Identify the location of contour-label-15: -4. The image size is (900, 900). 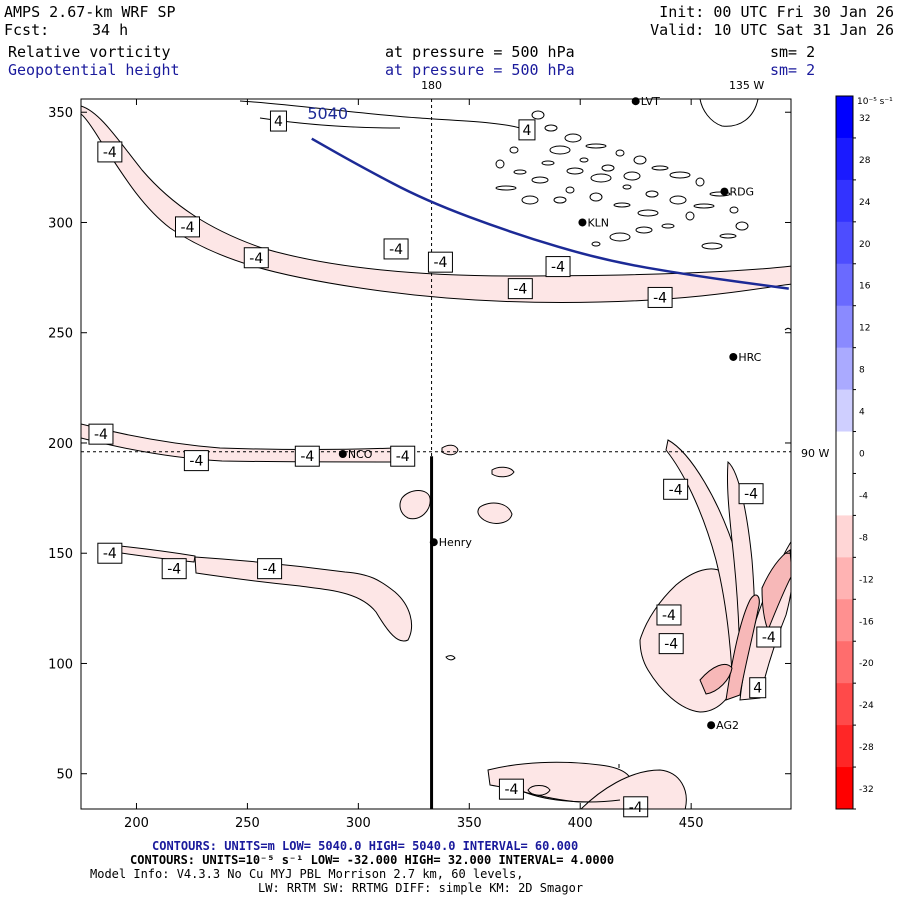
(174, 569).